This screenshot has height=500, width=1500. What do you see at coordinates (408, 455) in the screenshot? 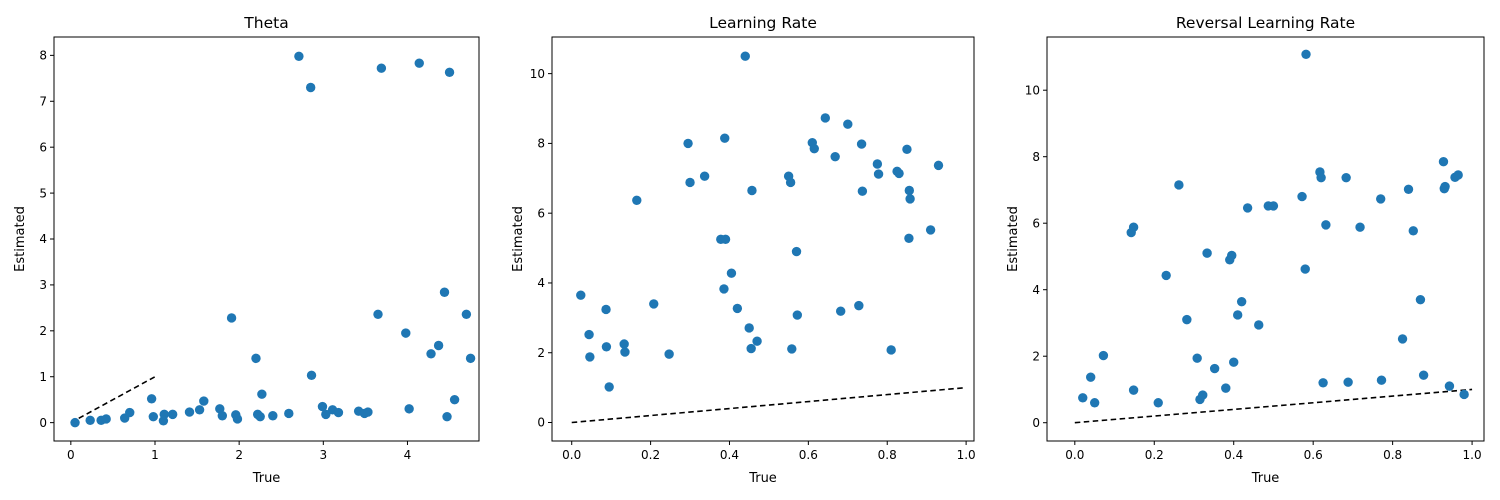
I see `x-tick-label: 4` at bounding box center [408, 455].